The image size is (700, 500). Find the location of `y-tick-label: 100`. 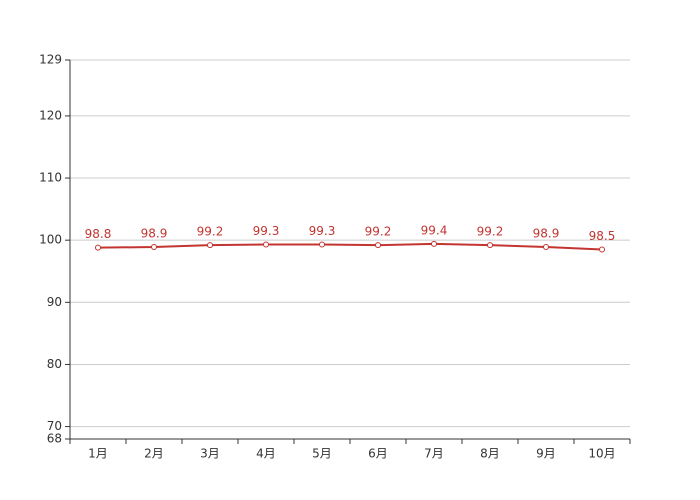

y-tick-label: 100 is located at coordinates (50, 240).